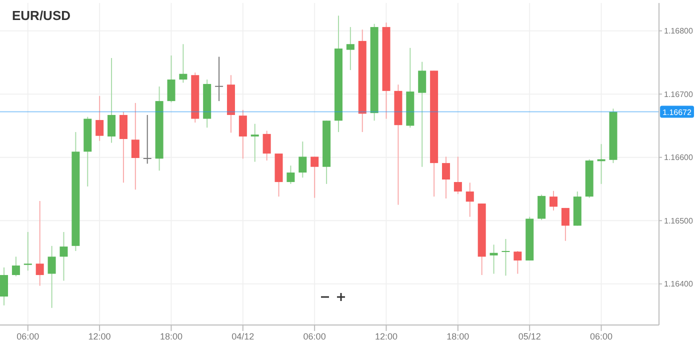 Image resolution: width=699 pixels, height=350 pixels. Describe the element at coordinates (529, 336) in the screenshot. I see `x-tick-label: 05/12` at that location.